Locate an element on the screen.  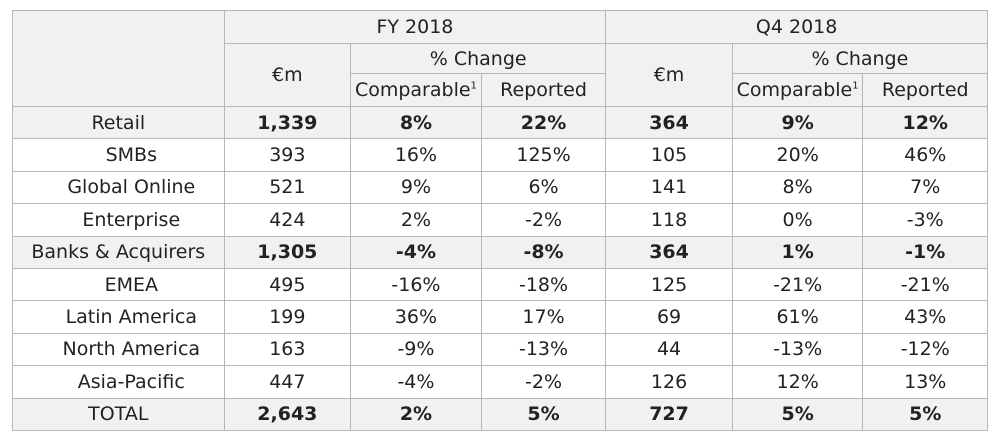
fy-value: 393 is located at coordinates (287, 155).